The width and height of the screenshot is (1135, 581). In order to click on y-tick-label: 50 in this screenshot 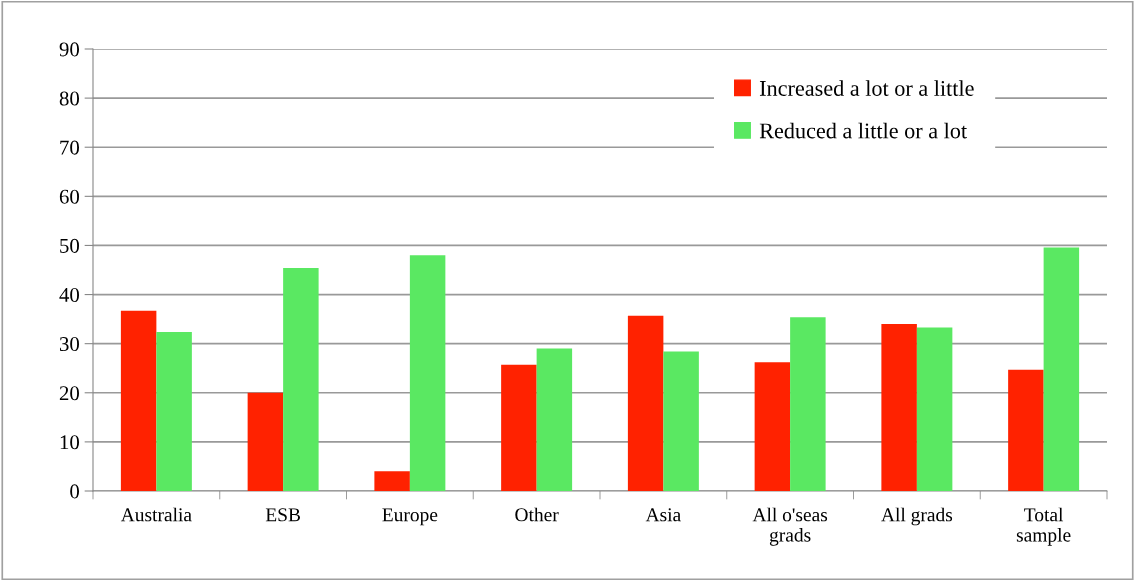, I will do `click(70, 245)`.